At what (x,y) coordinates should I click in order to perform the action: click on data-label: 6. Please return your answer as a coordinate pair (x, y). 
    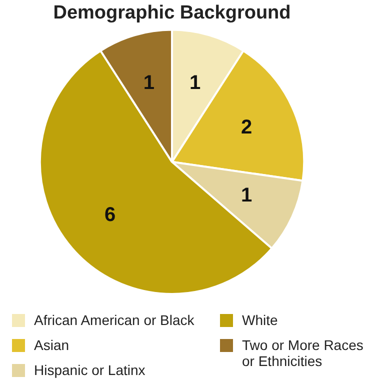
    Looking at the image, I should click on (110, 215).